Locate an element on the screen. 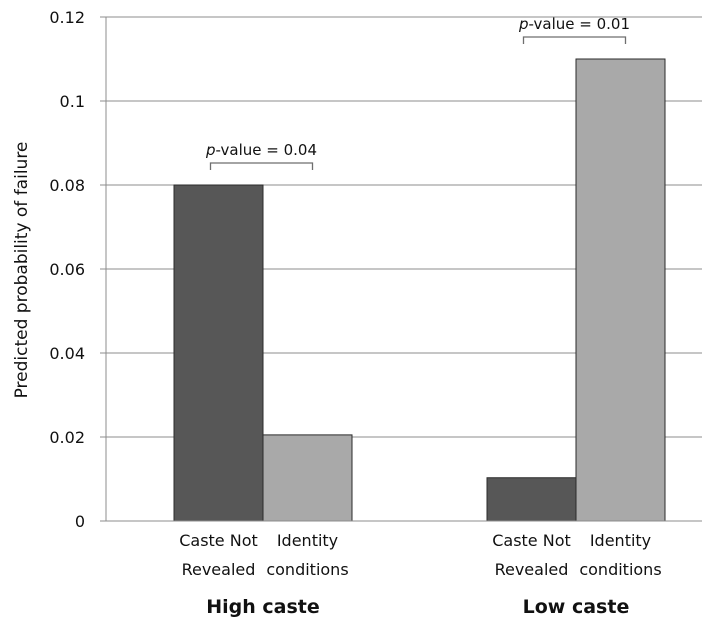 The width and height of the screenshot is (718, 619). y-axis-label: Predicted probability of failure is located at coordinates (22, 270).